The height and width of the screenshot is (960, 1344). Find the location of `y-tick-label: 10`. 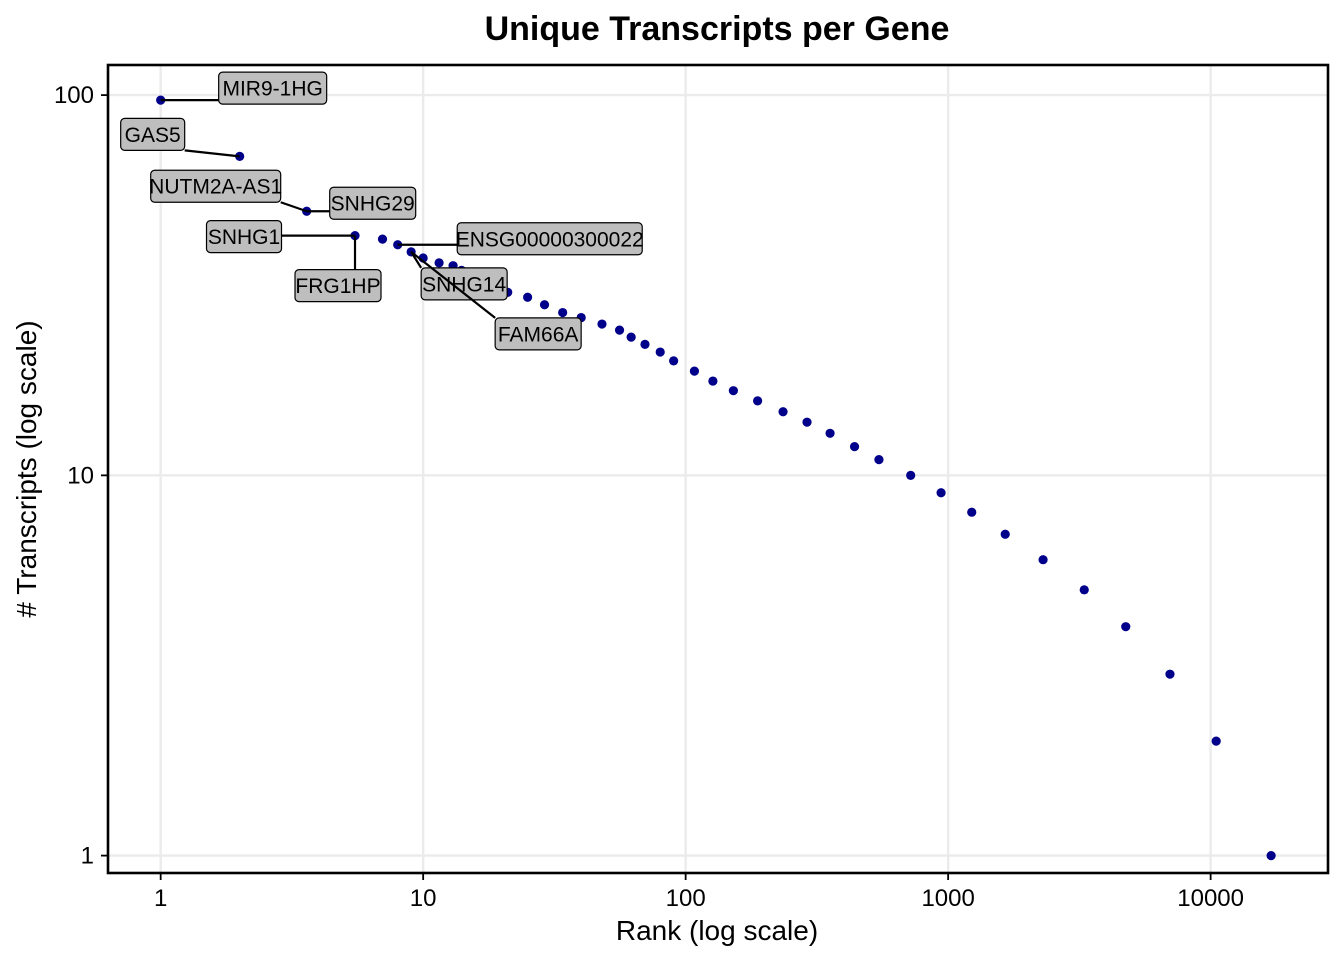

y-tick-label: 10 is located at coordinates (80, 475).